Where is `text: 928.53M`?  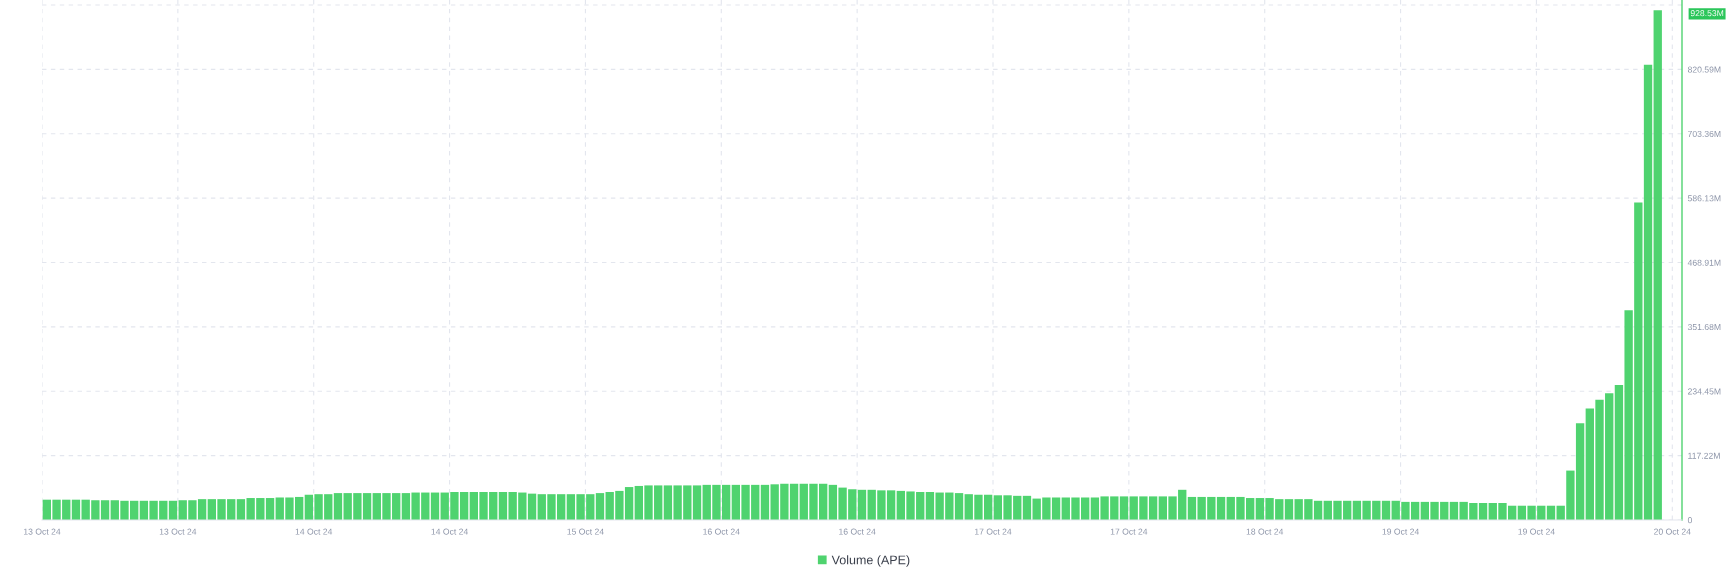
text: 928.53M is located at coordinates (1707, 13).